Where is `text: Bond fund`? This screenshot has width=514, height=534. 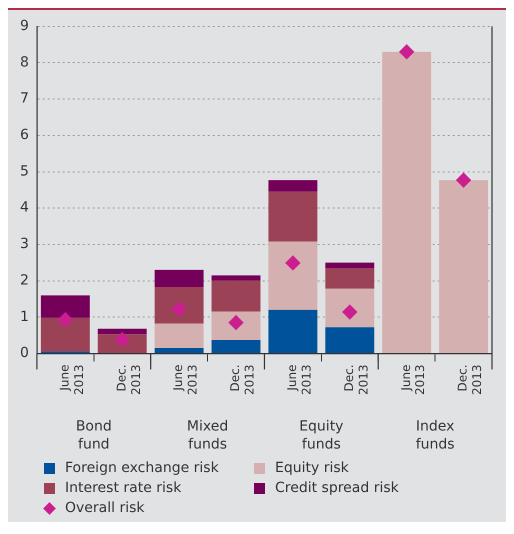 text: Bond fund is located at coordinates (94, 435).